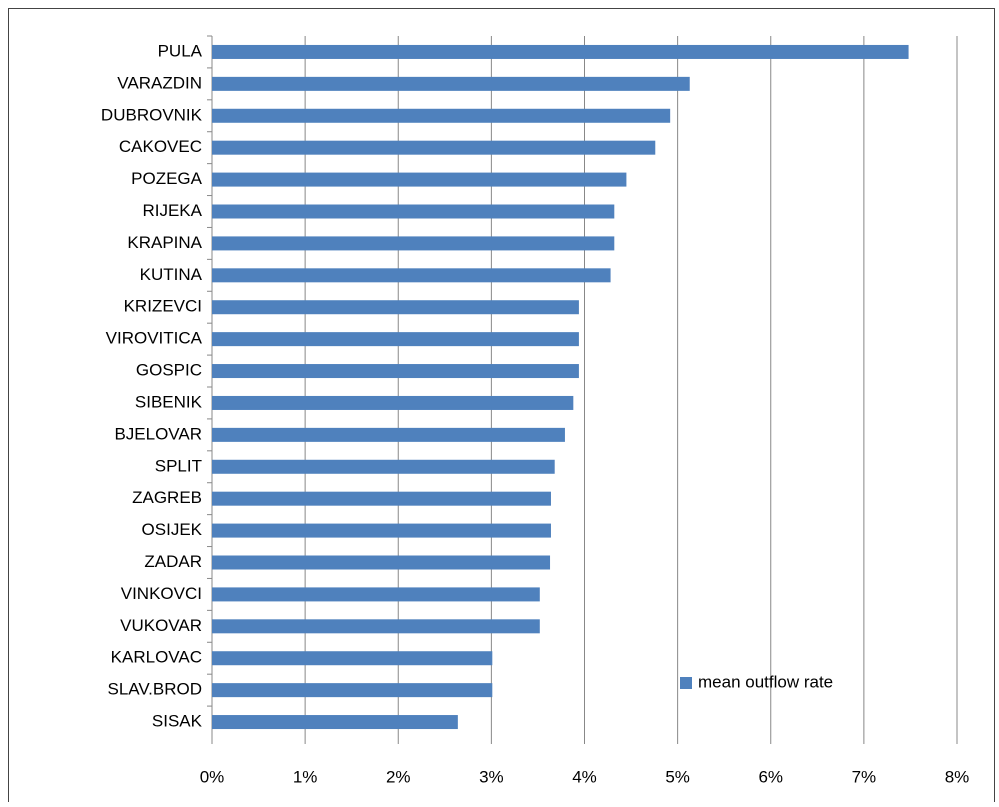 This screenshot has width=999, height=807. What do you see at coordinates (770, 776) in the screenshot?
I see `x-tick-label: 6%` at bounding box center [770, 776].